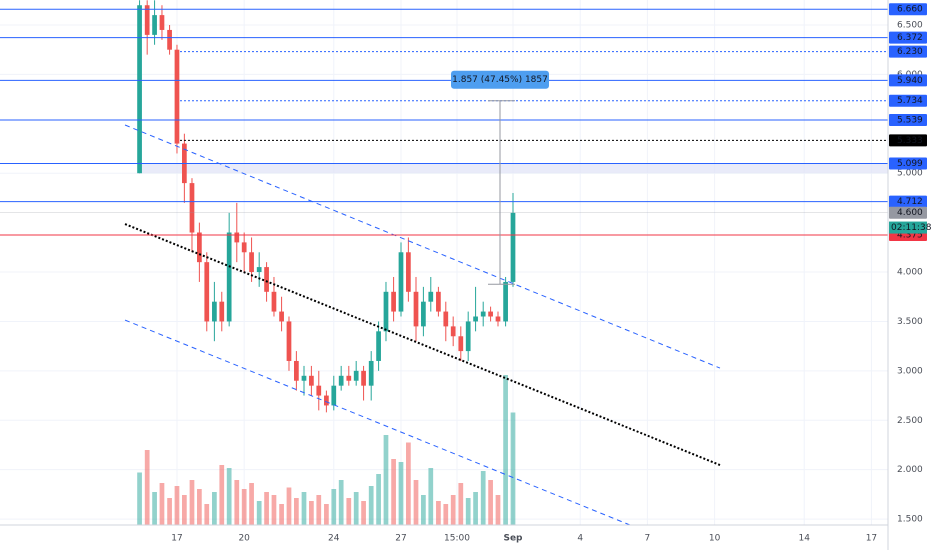  I want to click on x-tick-label: 7, so click(648, 539).